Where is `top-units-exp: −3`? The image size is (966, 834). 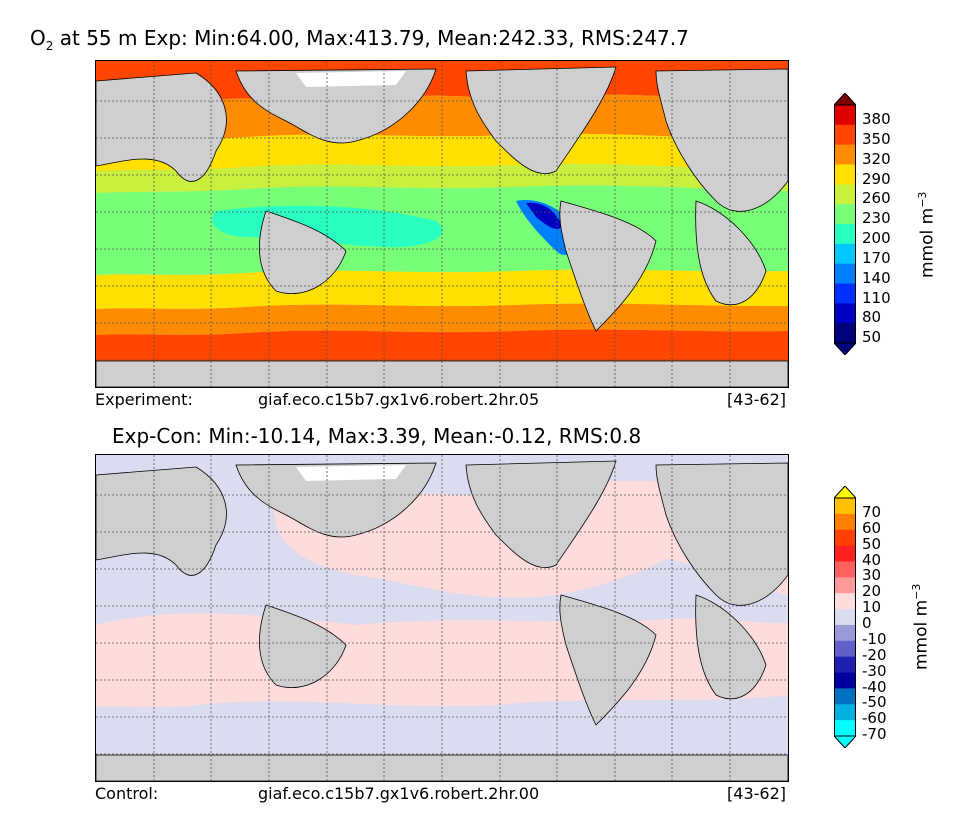 top-units-exp: −3 is located at coordinates (922, 199).